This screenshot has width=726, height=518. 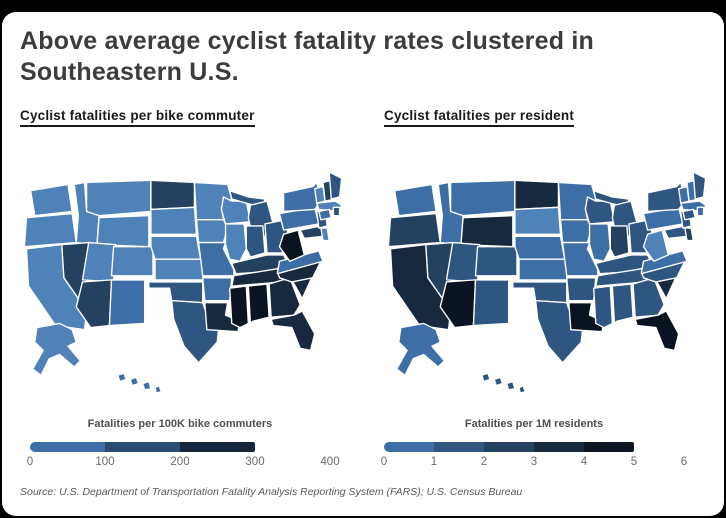 What do you see at coordinates (105, 462) in the screenshot?
I see `legend-tick-label: 100` at bounding box center [105, 462].